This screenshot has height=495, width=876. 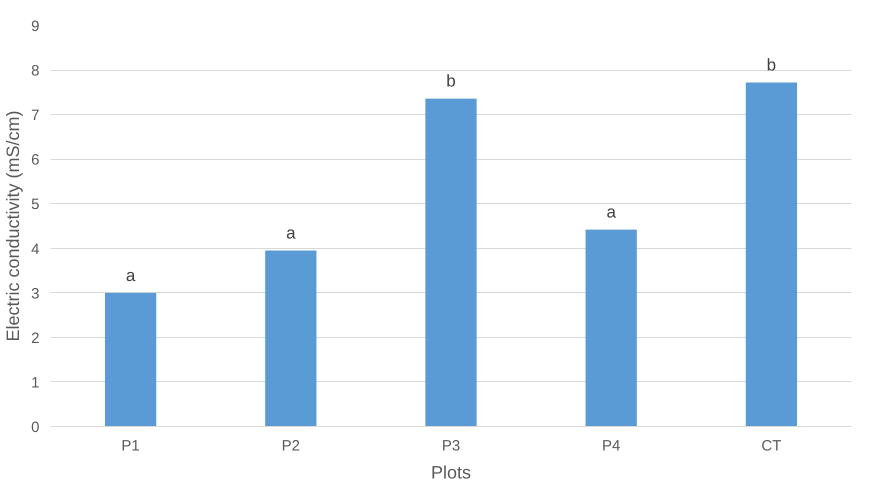 I want to click on x-tick-label: CT, so click(x=771, y=446).